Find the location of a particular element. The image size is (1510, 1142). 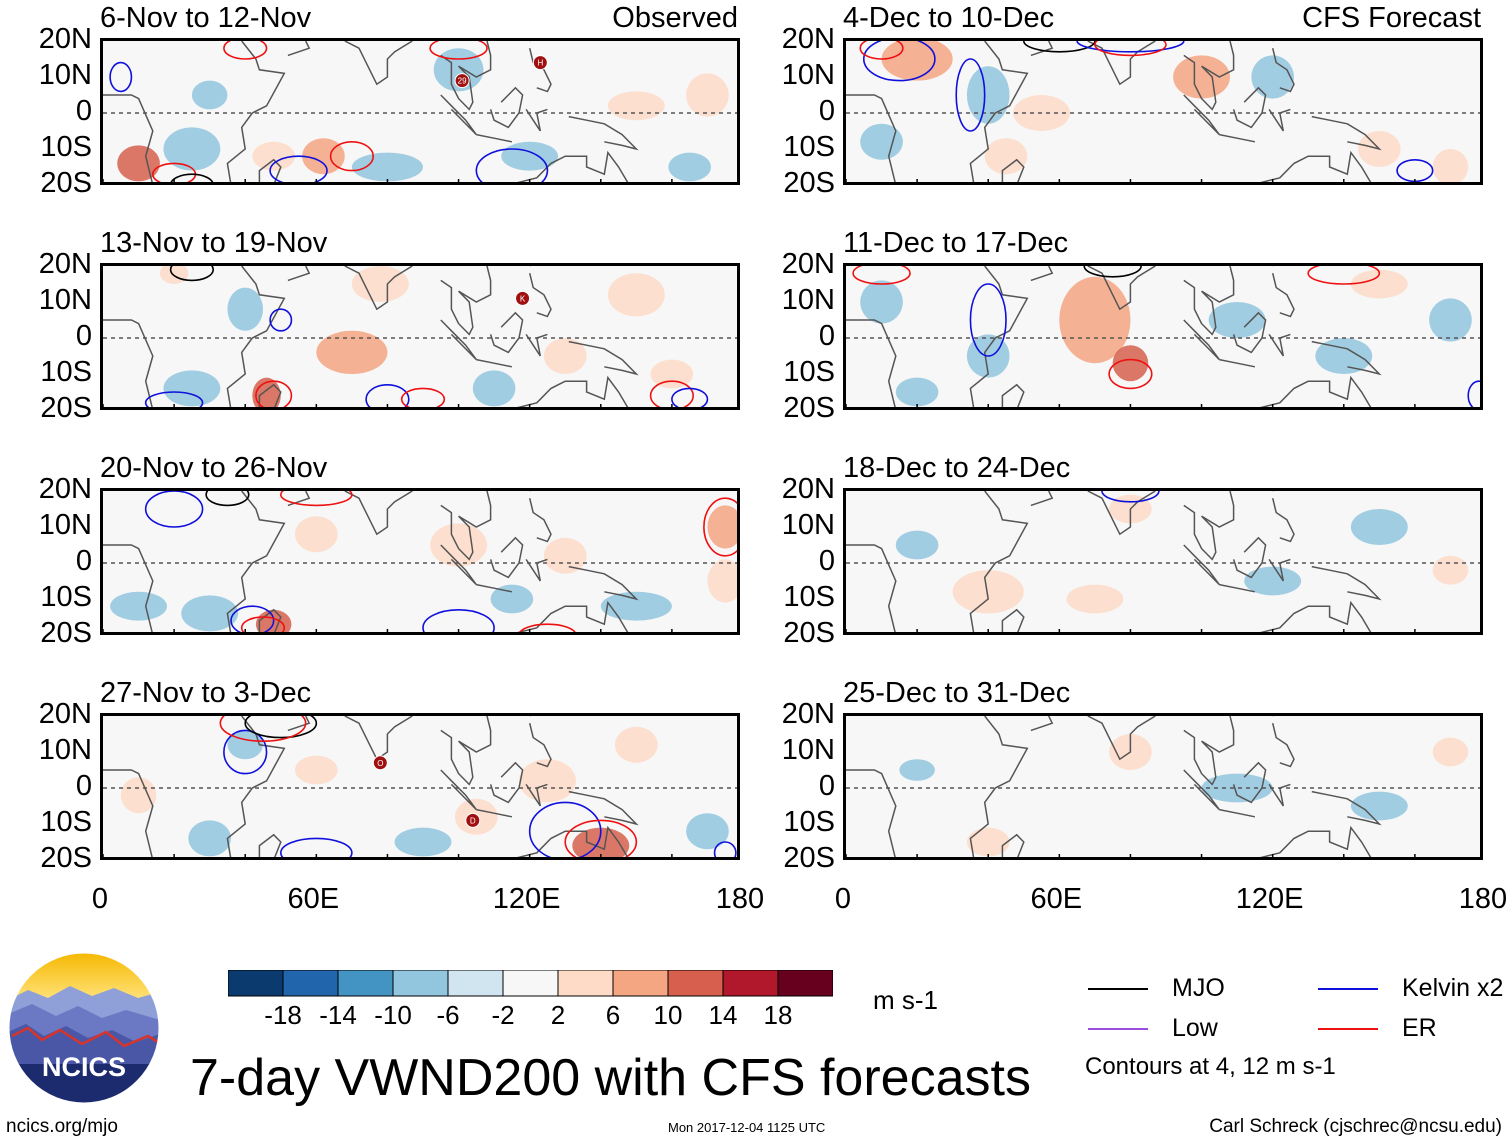

legend-label: Kelvin x2 is located at coordinates (1453, 988).